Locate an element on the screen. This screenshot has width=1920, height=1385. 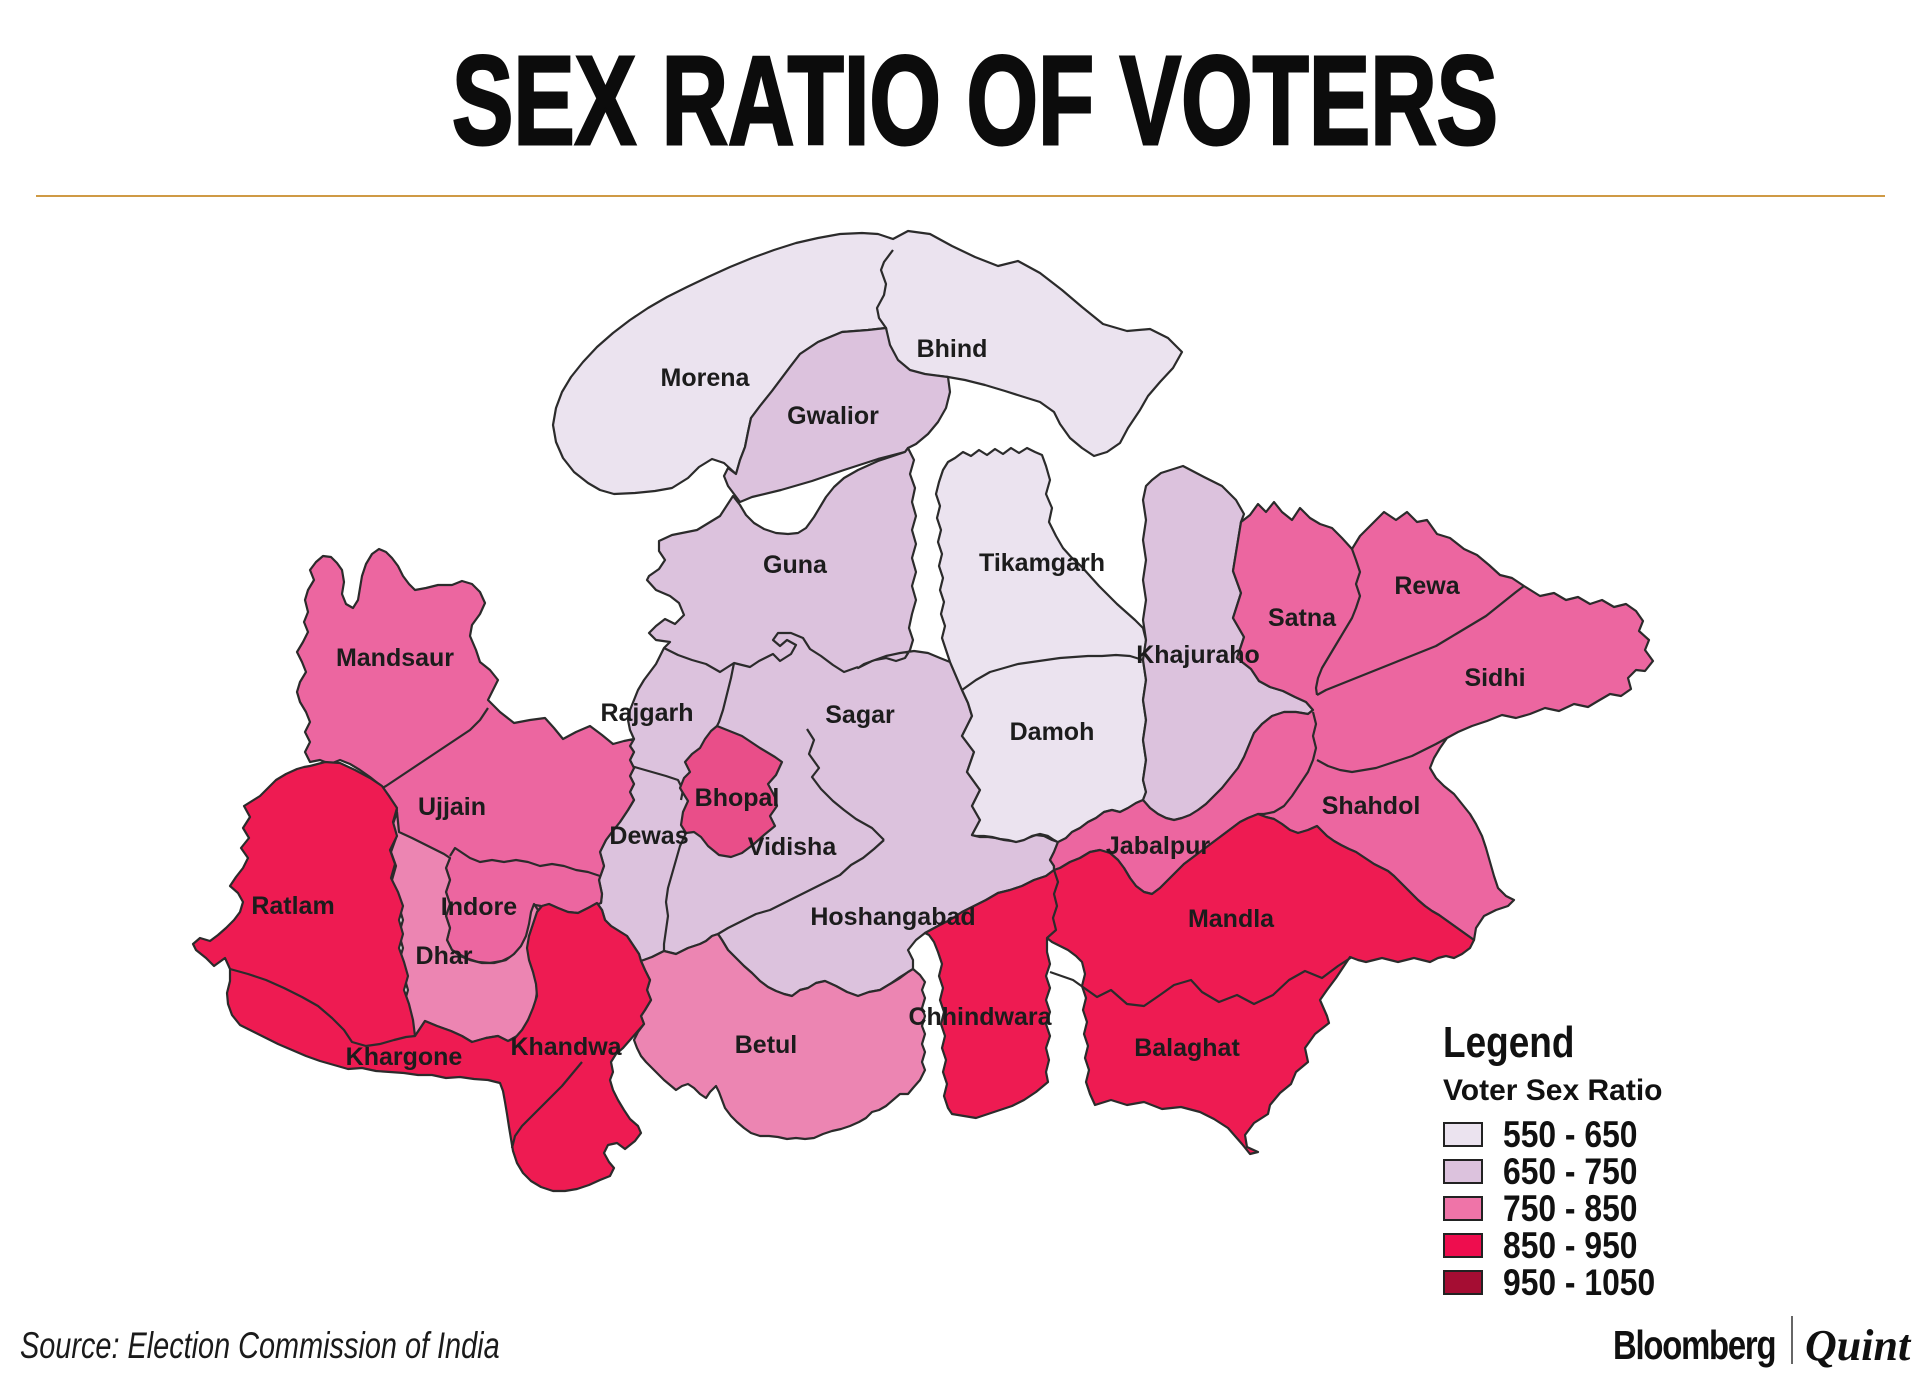
svg-text: Bhind is located at coordinates (952, 349).